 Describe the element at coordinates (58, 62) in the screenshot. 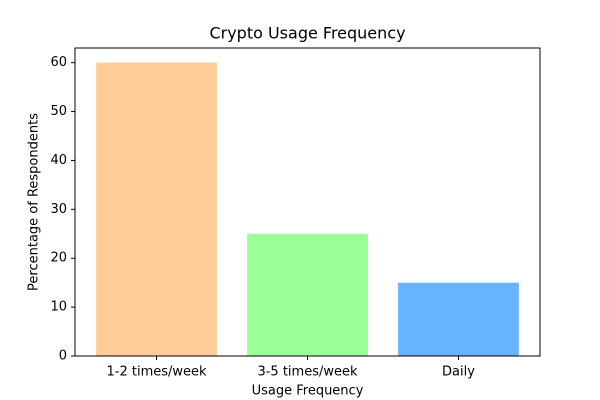

I see `y-tick-label: 60` at that location.